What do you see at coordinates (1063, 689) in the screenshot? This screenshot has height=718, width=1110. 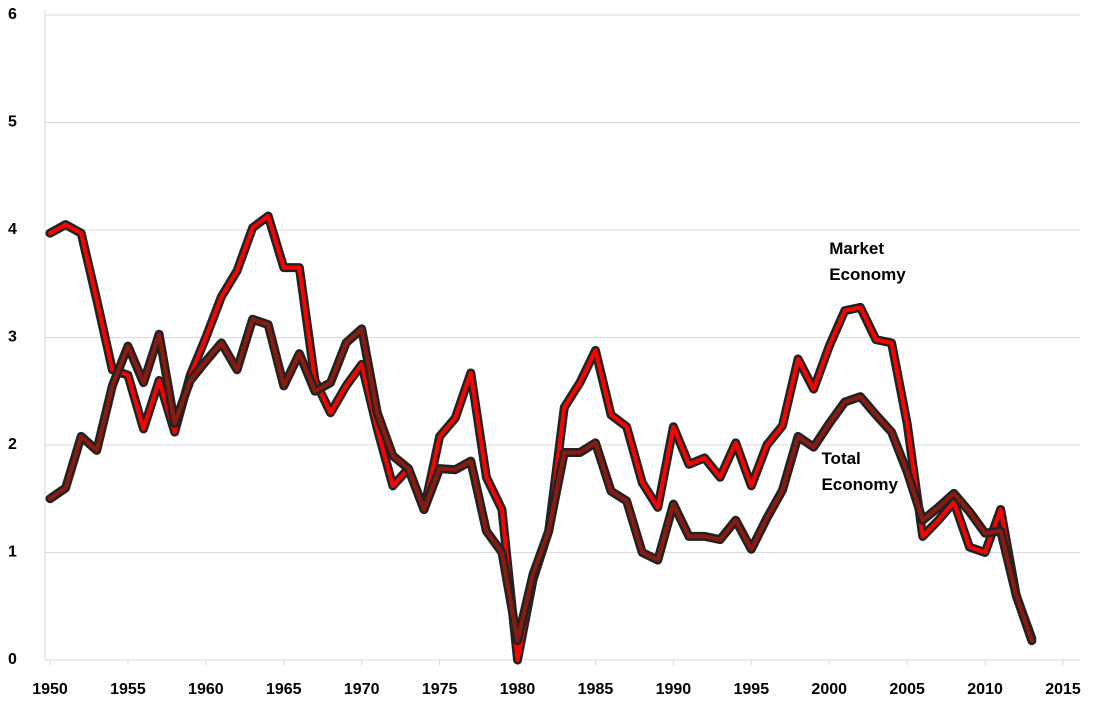 I see `x-tick-label: 2015` at bounding box center [1063, 689].